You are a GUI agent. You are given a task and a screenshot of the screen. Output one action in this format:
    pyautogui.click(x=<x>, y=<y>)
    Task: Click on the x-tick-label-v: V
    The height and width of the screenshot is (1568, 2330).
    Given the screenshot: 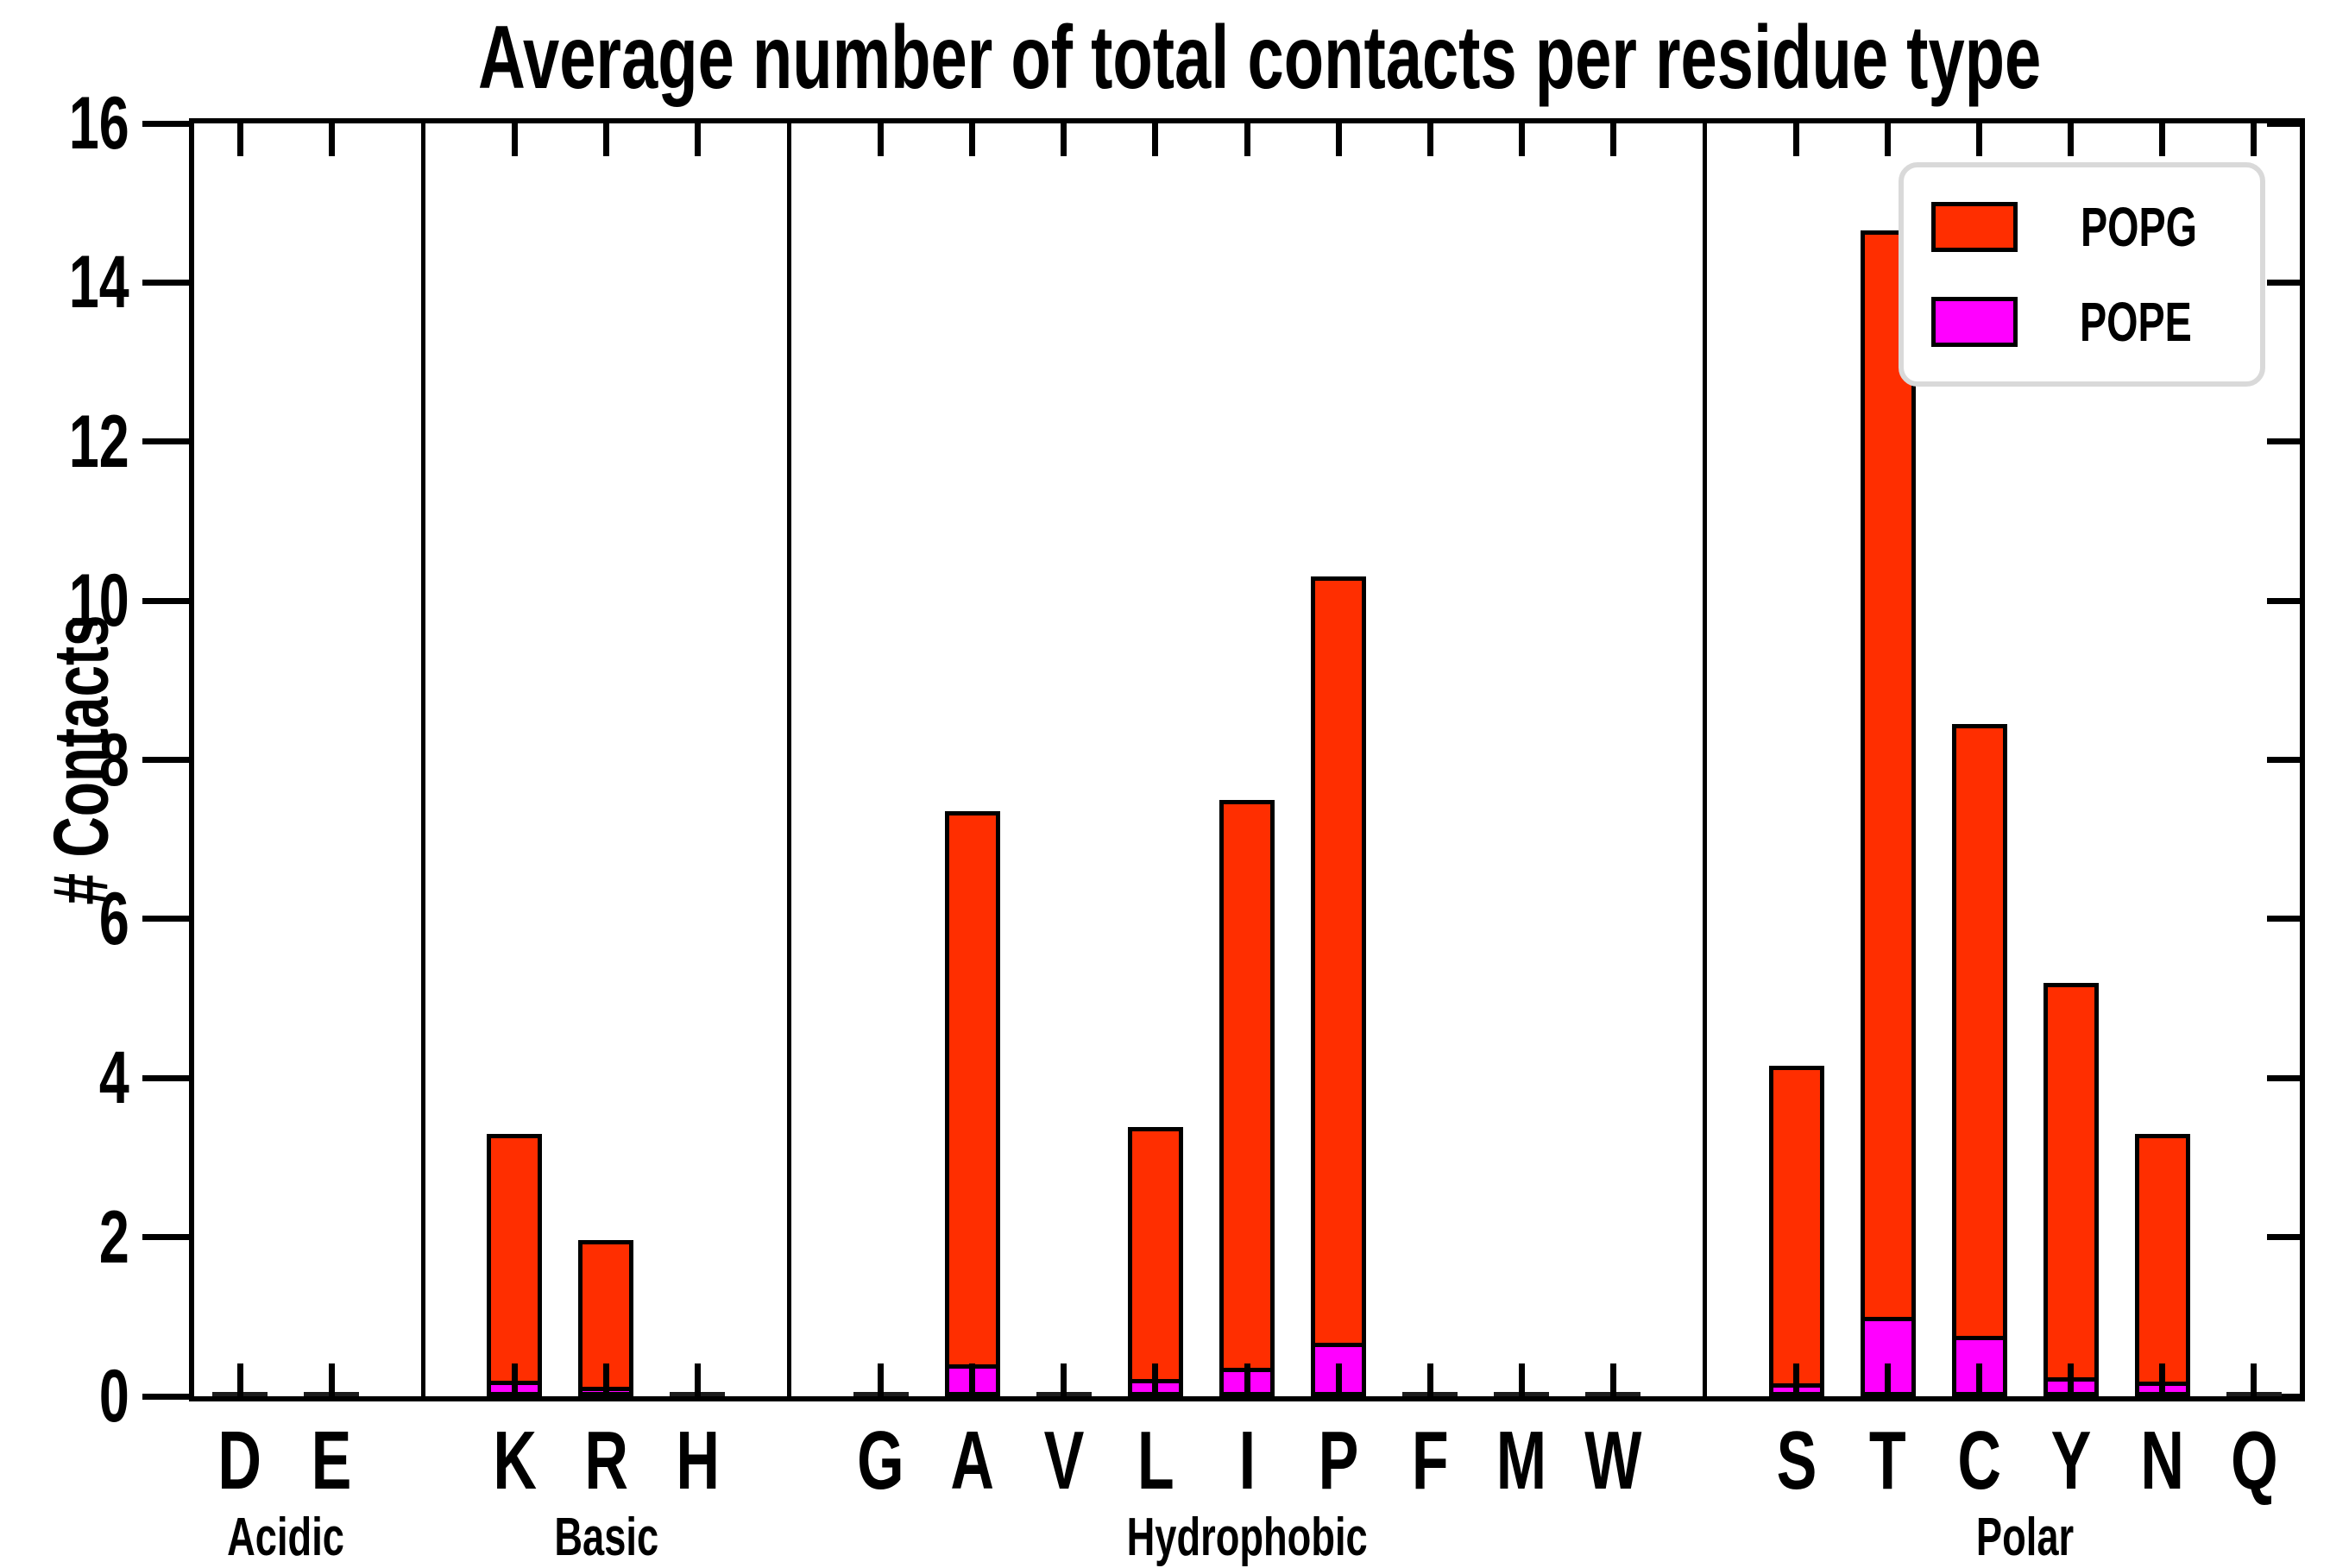 What is the action you would take?
    pyautogui.click(x=1064, y=1460)
    